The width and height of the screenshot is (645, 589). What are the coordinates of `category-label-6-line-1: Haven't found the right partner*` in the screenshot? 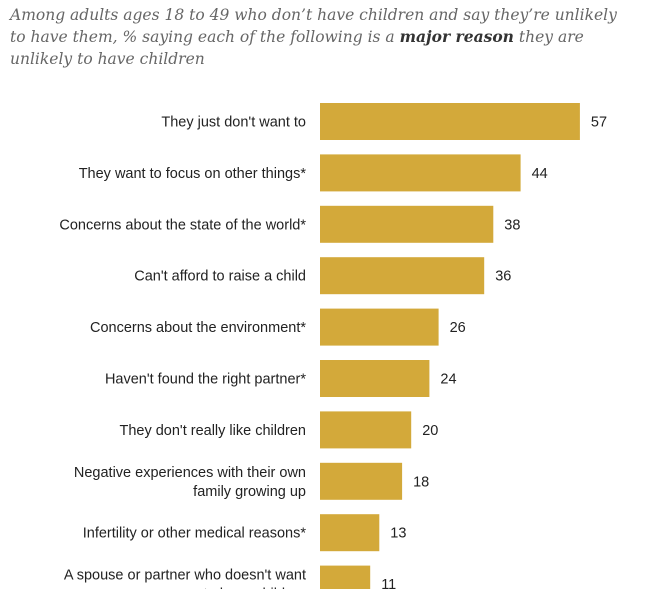 It's located at (205, 380).